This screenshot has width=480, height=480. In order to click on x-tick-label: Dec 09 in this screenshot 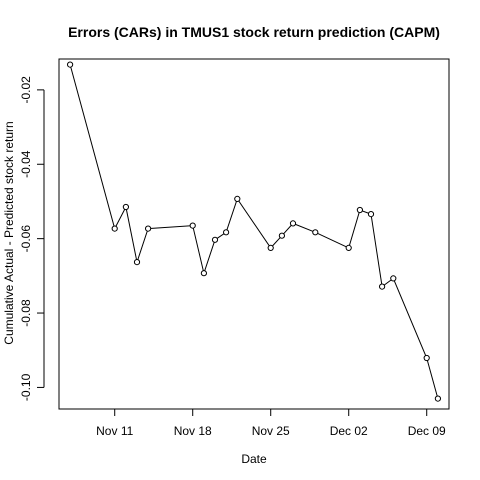, I will do `click(427, 431)`.